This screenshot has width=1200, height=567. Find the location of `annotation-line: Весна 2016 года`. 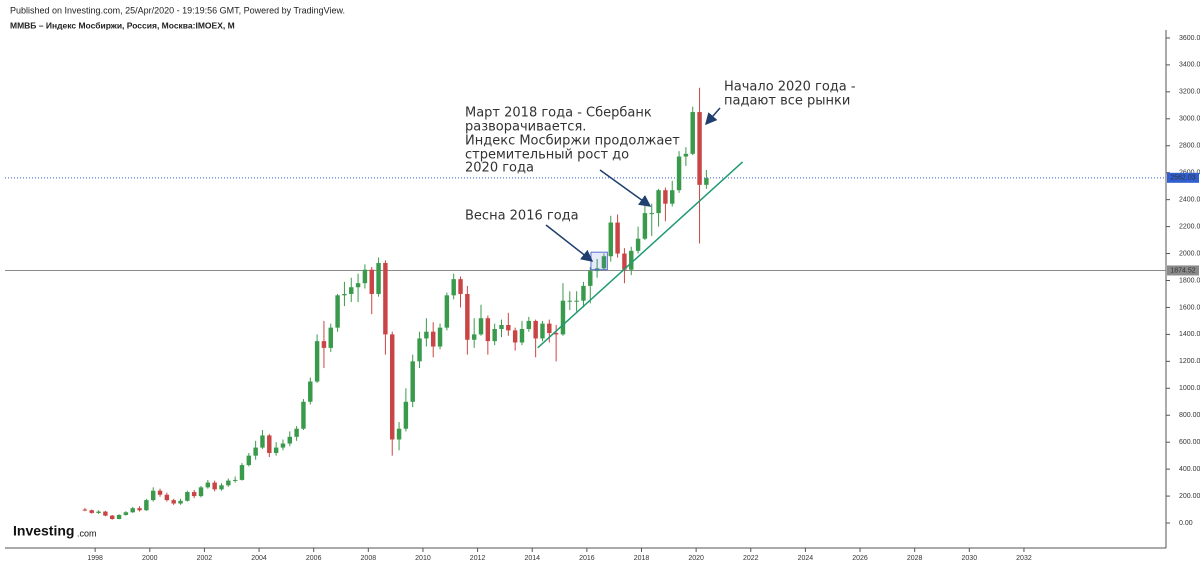

annotation-line: Весна 2016 года is located at coordinates (522, 216).